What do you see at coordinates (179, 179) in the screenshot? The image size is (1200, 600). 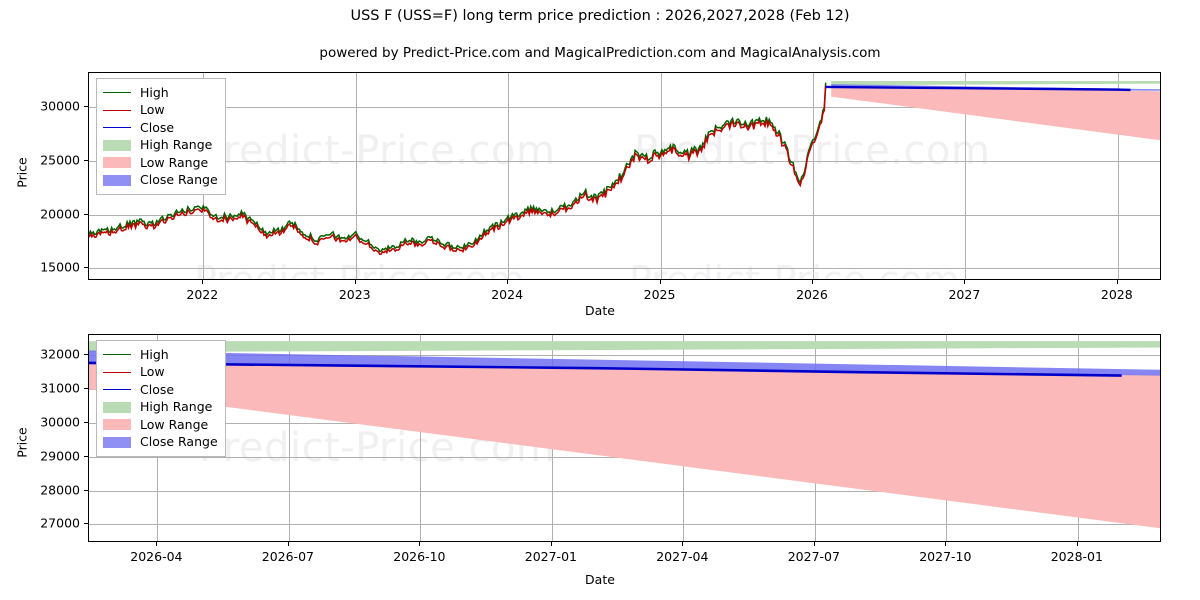 I see `legend-item-label: Close Range` at bounding box center [179, 179].